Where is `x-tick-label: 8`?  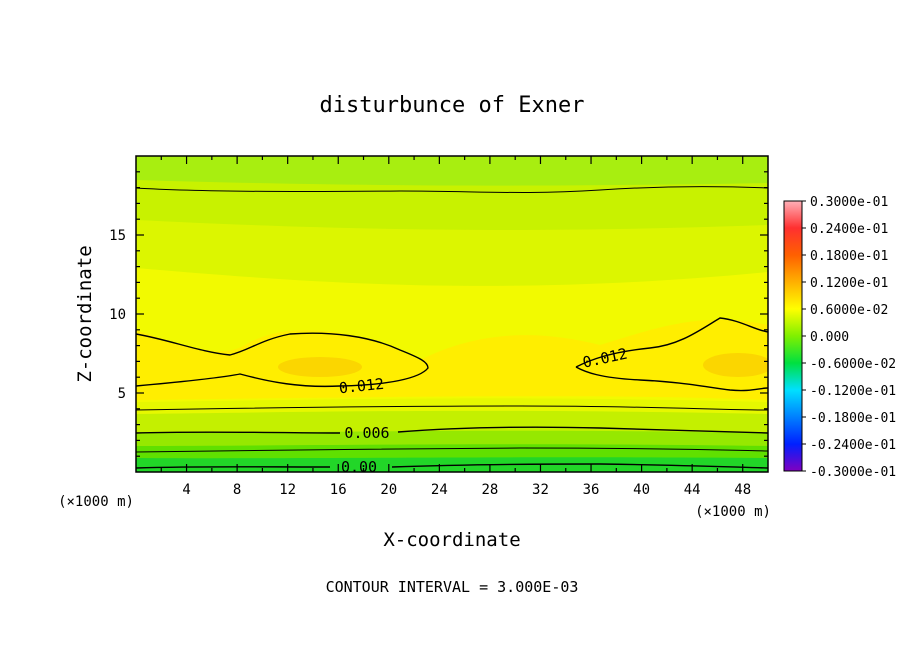
x-tick-label: 8 is located at coordinates (237, 490).